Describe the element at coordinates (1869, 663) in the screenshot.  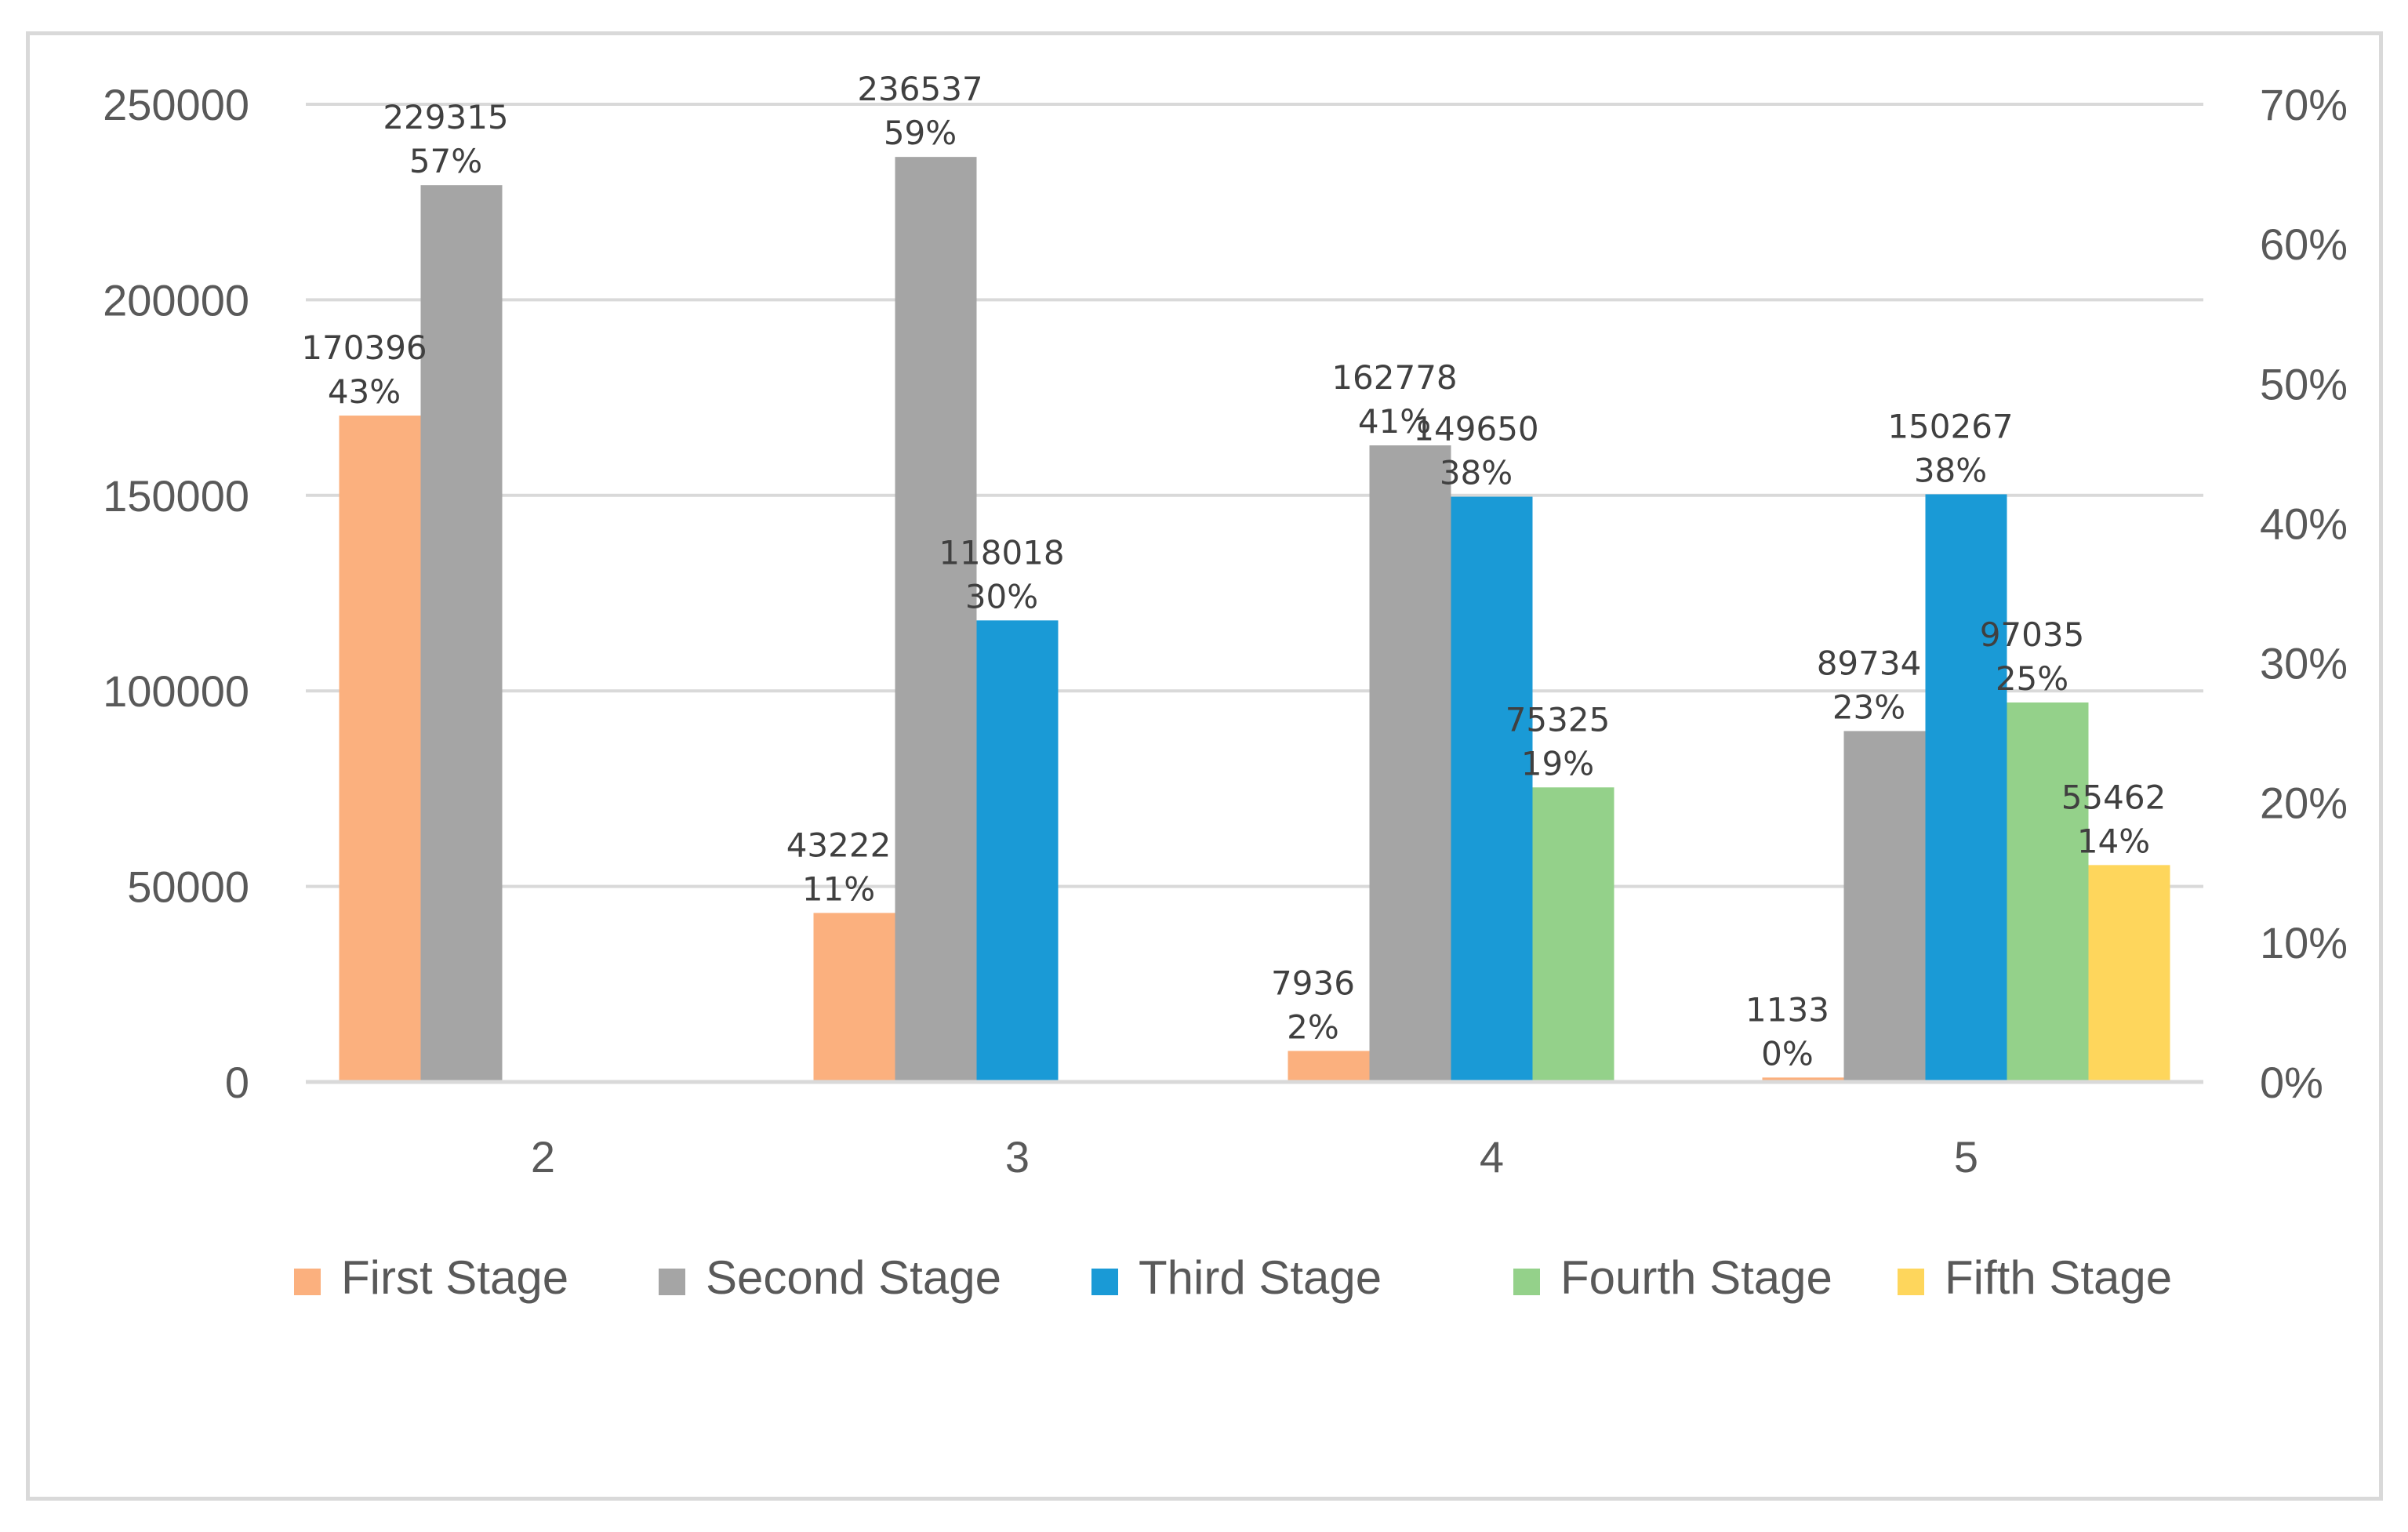
I see `data-label-value: 89734` at that location.